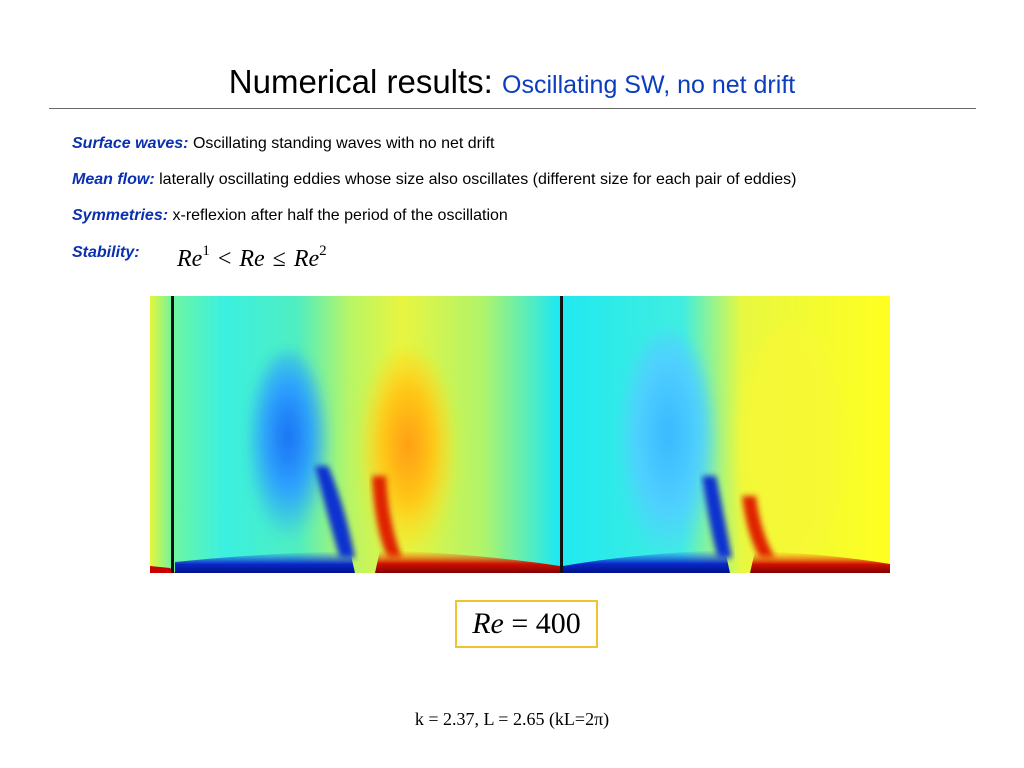 The image size is (1024, 768). I want to click on reynolds-number-box: Re = 400, so click(526, 624).